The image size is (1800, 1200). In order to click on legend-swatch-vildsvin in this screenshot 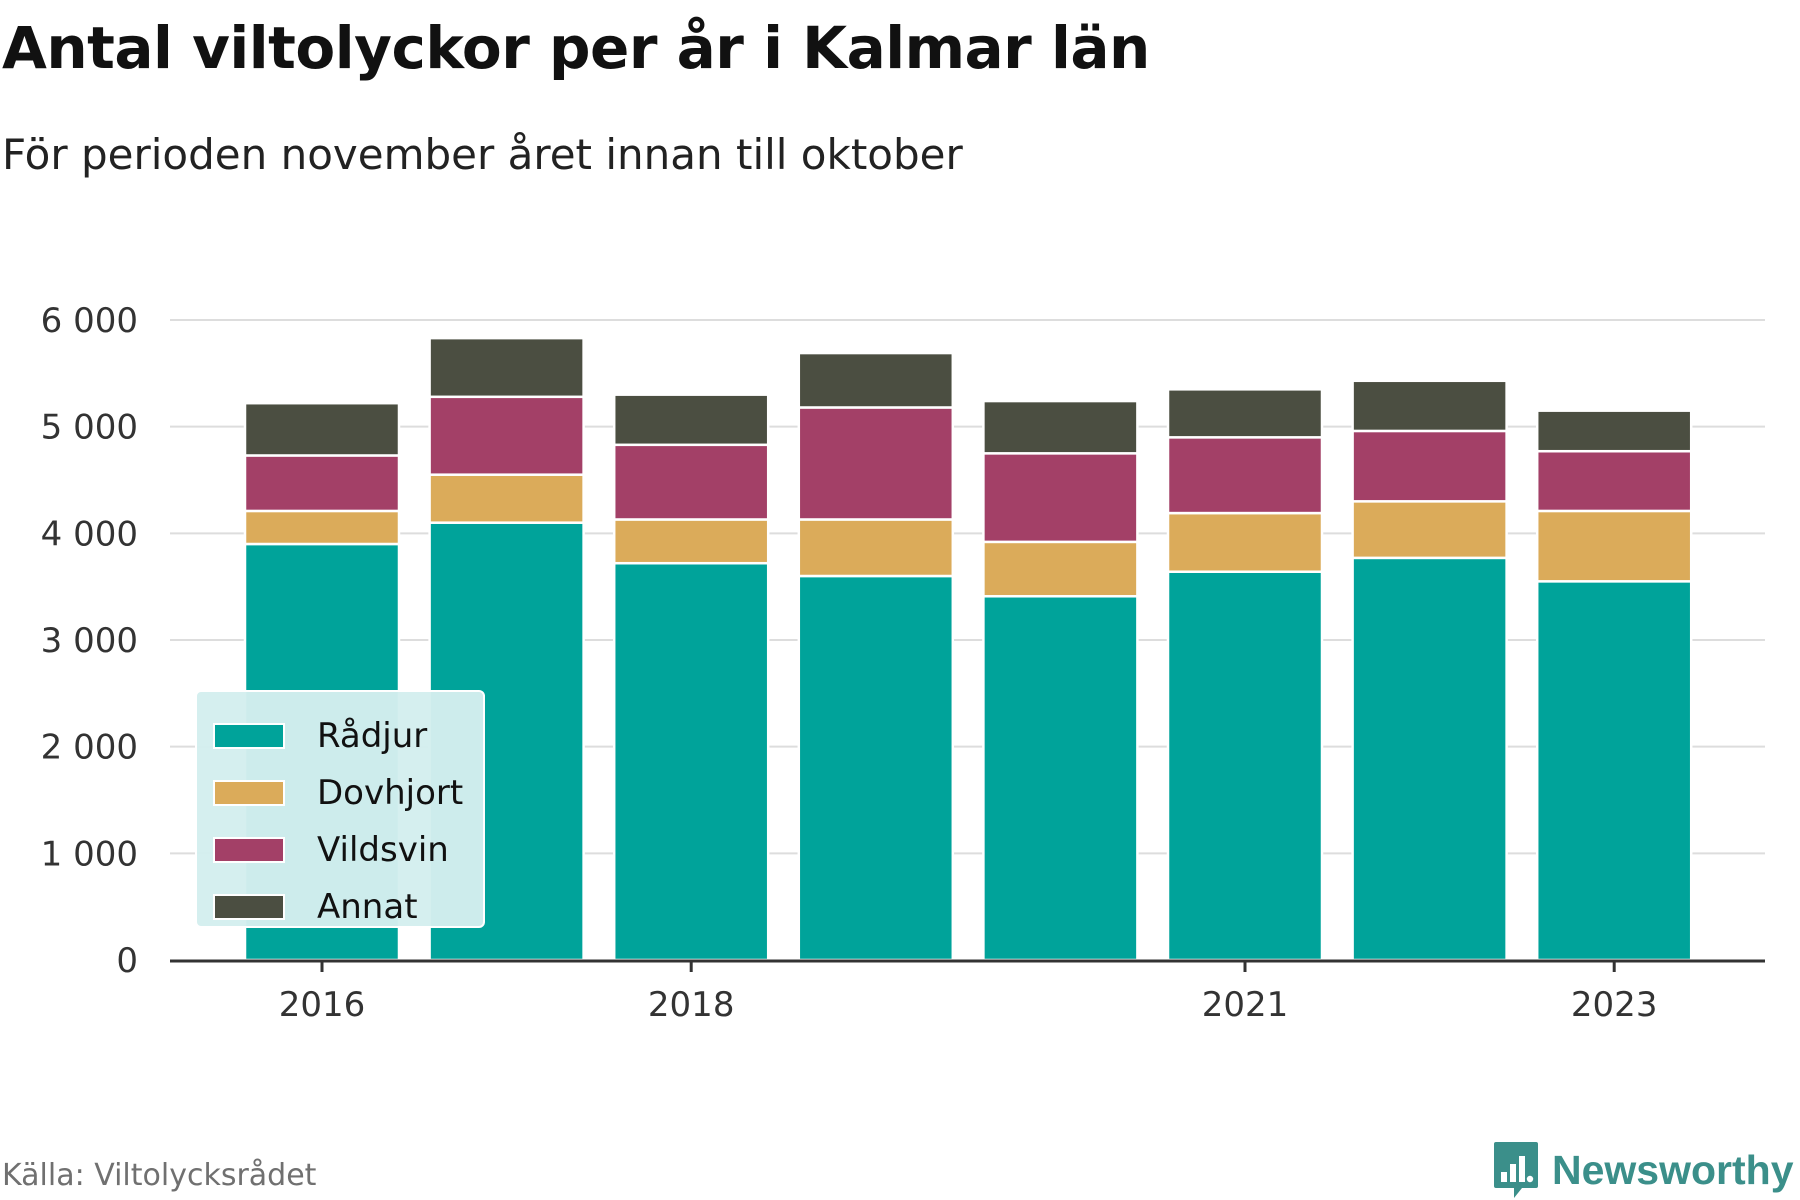, I will do `click(249, 850)`.